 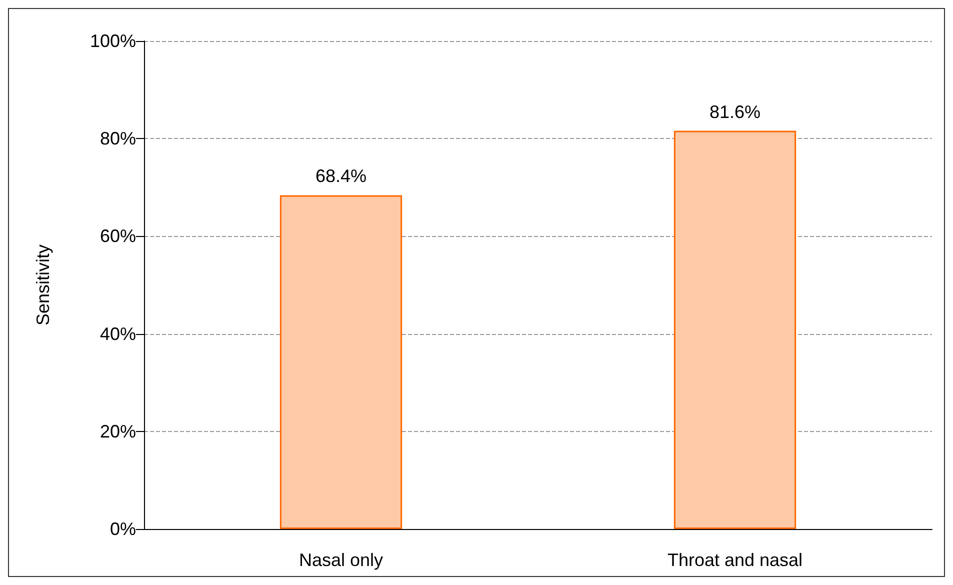 What do you see at coordinates (118, 236) in the screenshot?
I see `y-tick-label: 60%` at bounding box center [118, 236].